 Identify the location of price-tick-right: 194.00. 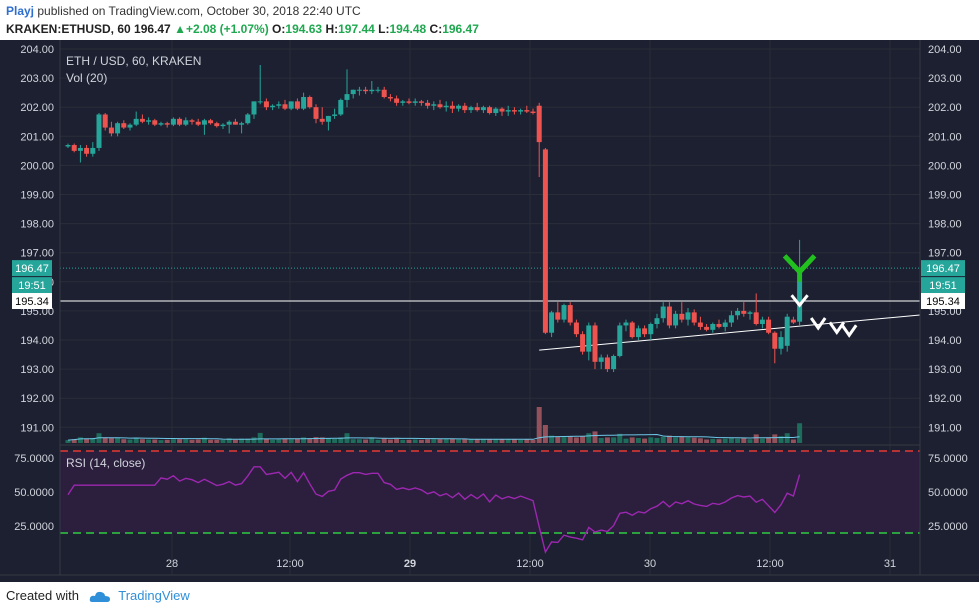
(945, 341).